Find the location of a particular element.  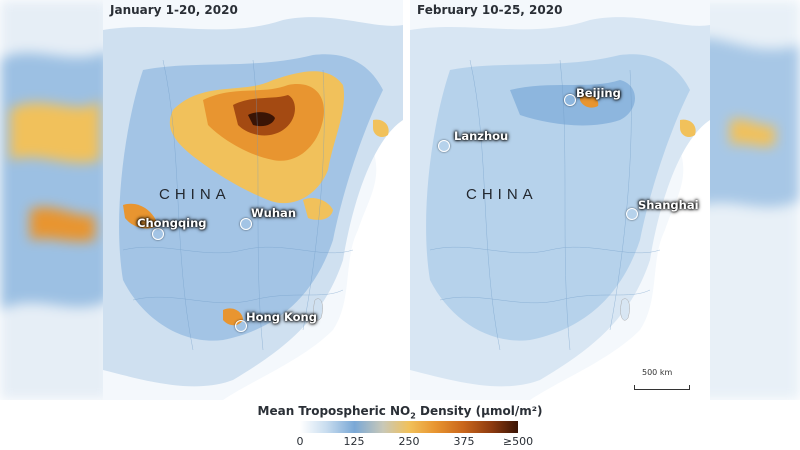

panel-date-february: February 10-25, 2020 is located at coordinates (490, 10).